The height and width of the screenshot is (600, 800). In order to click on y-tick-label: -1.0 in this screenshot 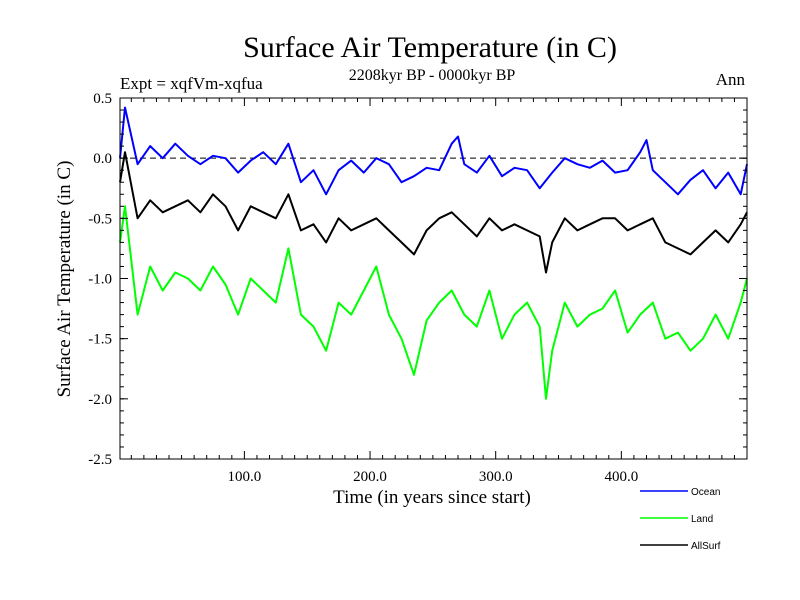, I will do `click(100, 280)`.